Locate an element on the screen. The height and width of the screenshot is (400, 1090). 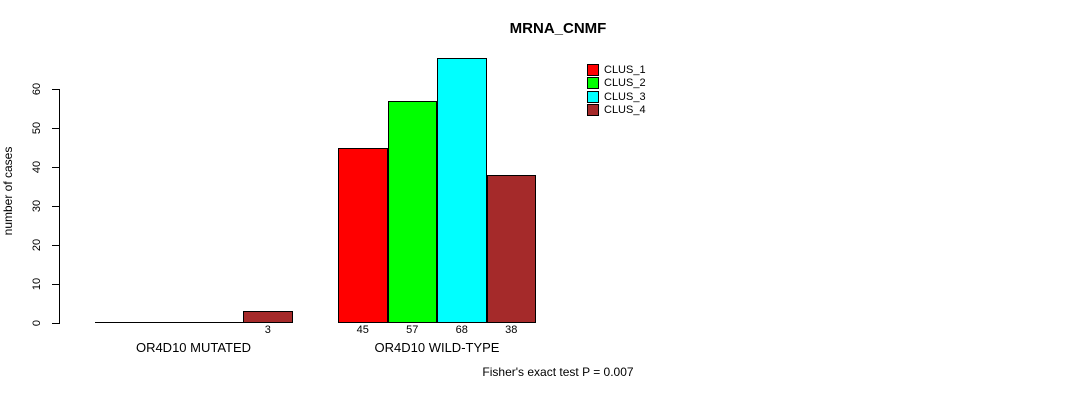
annotation-text: Fisher's exact test P = 0.007 is located at coordinates (558, 372).